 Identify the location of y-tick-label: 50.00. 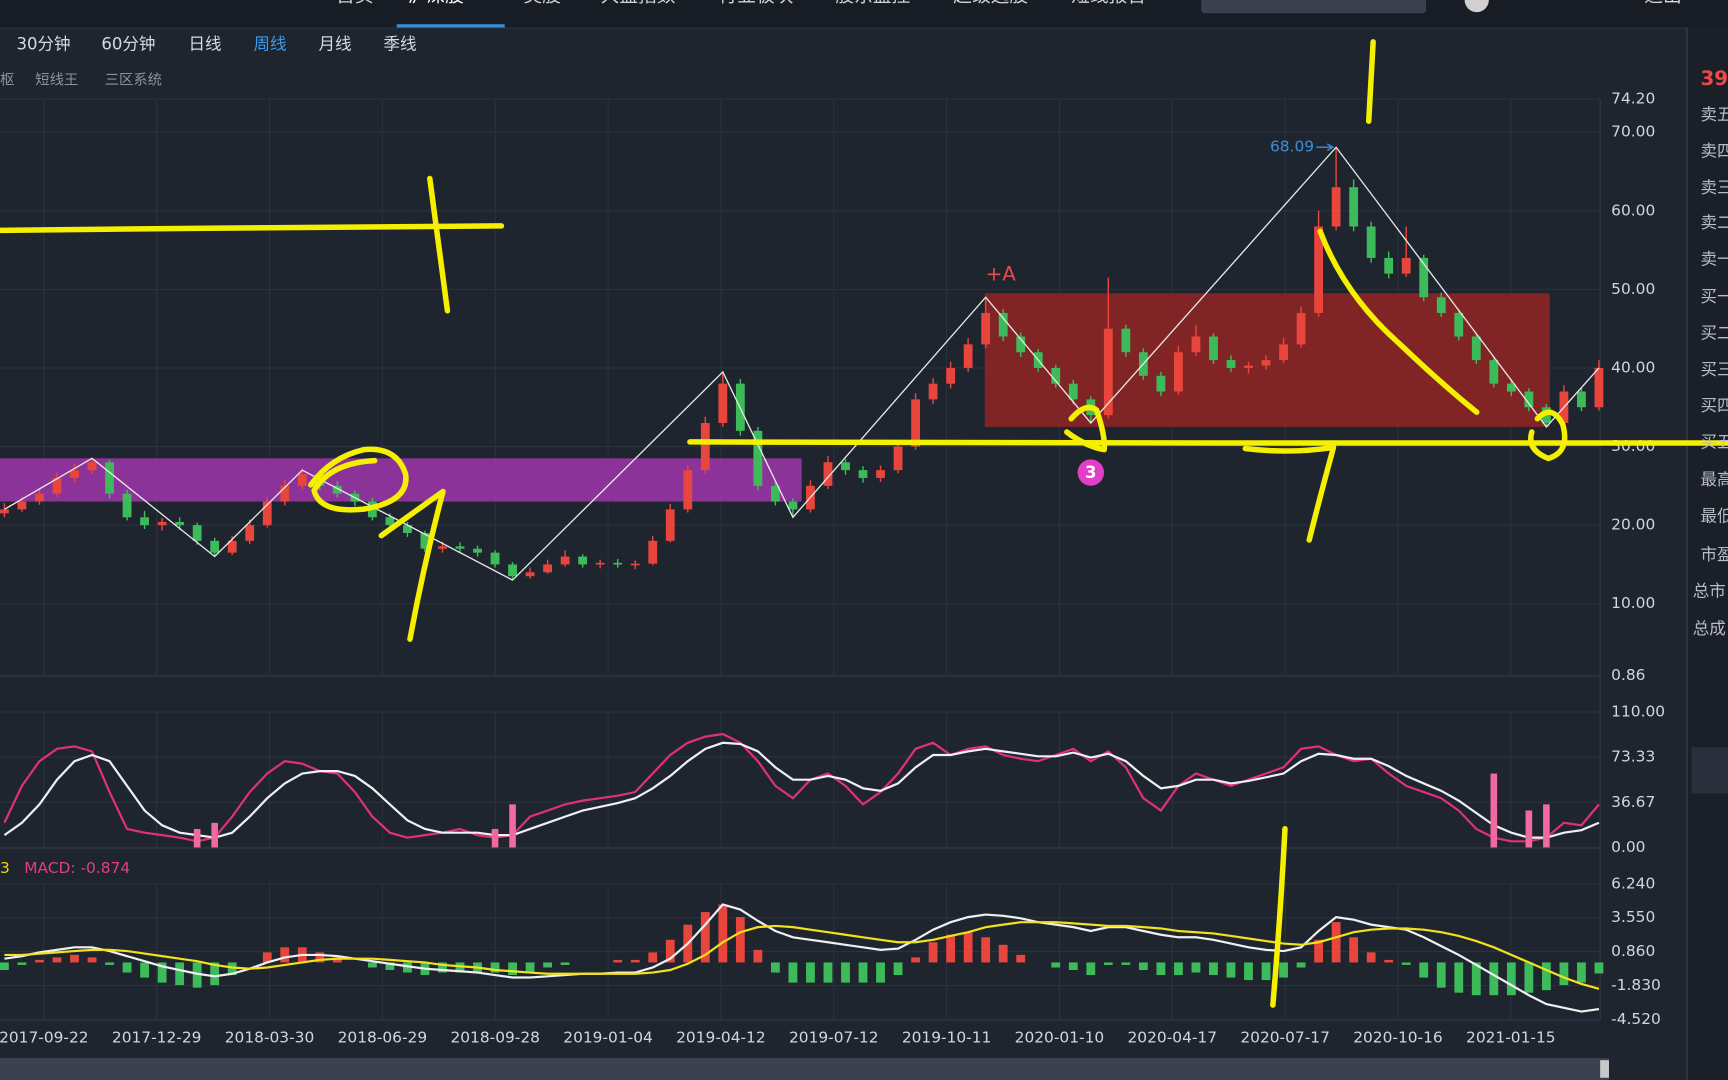
(1633, 289).